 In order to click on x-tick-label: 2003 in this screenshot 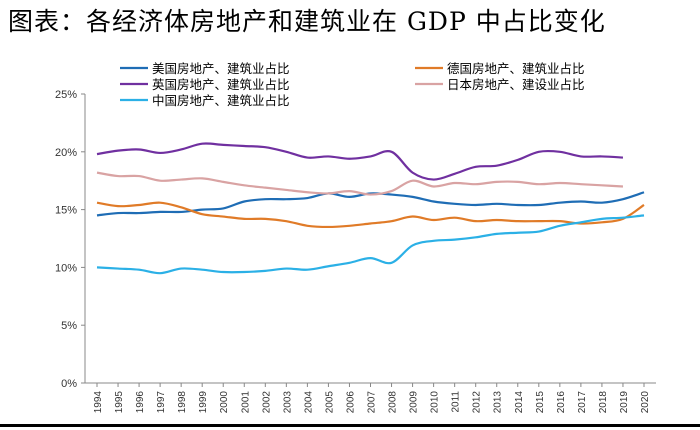, I will do `click(287, 402)`.